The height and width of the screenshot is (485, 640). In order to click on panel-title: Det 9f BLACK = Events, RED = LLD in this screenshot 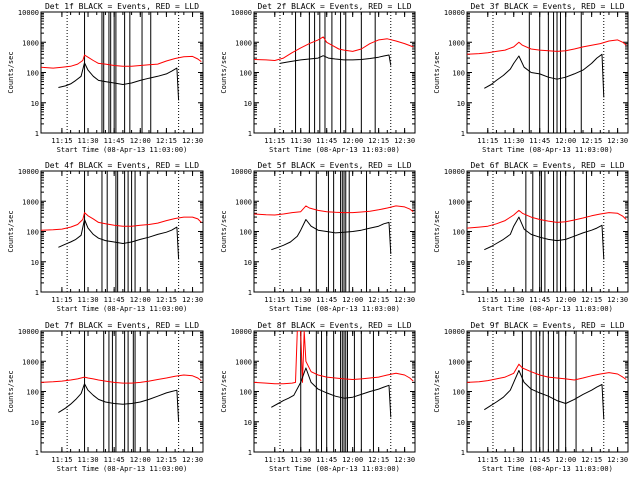, I will do `click(547, 325)`.